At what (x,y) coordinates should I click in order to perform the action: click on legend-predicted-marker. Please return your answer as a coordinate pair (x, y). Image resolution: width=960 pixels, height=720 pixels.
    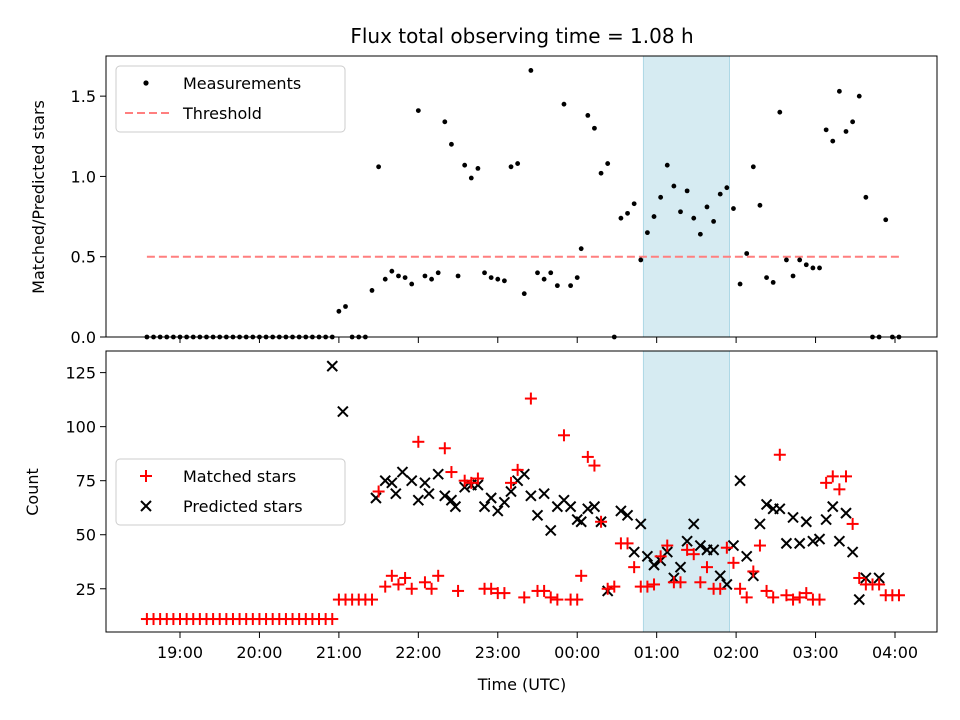
    Looking at the image, I should click on (146, 506).